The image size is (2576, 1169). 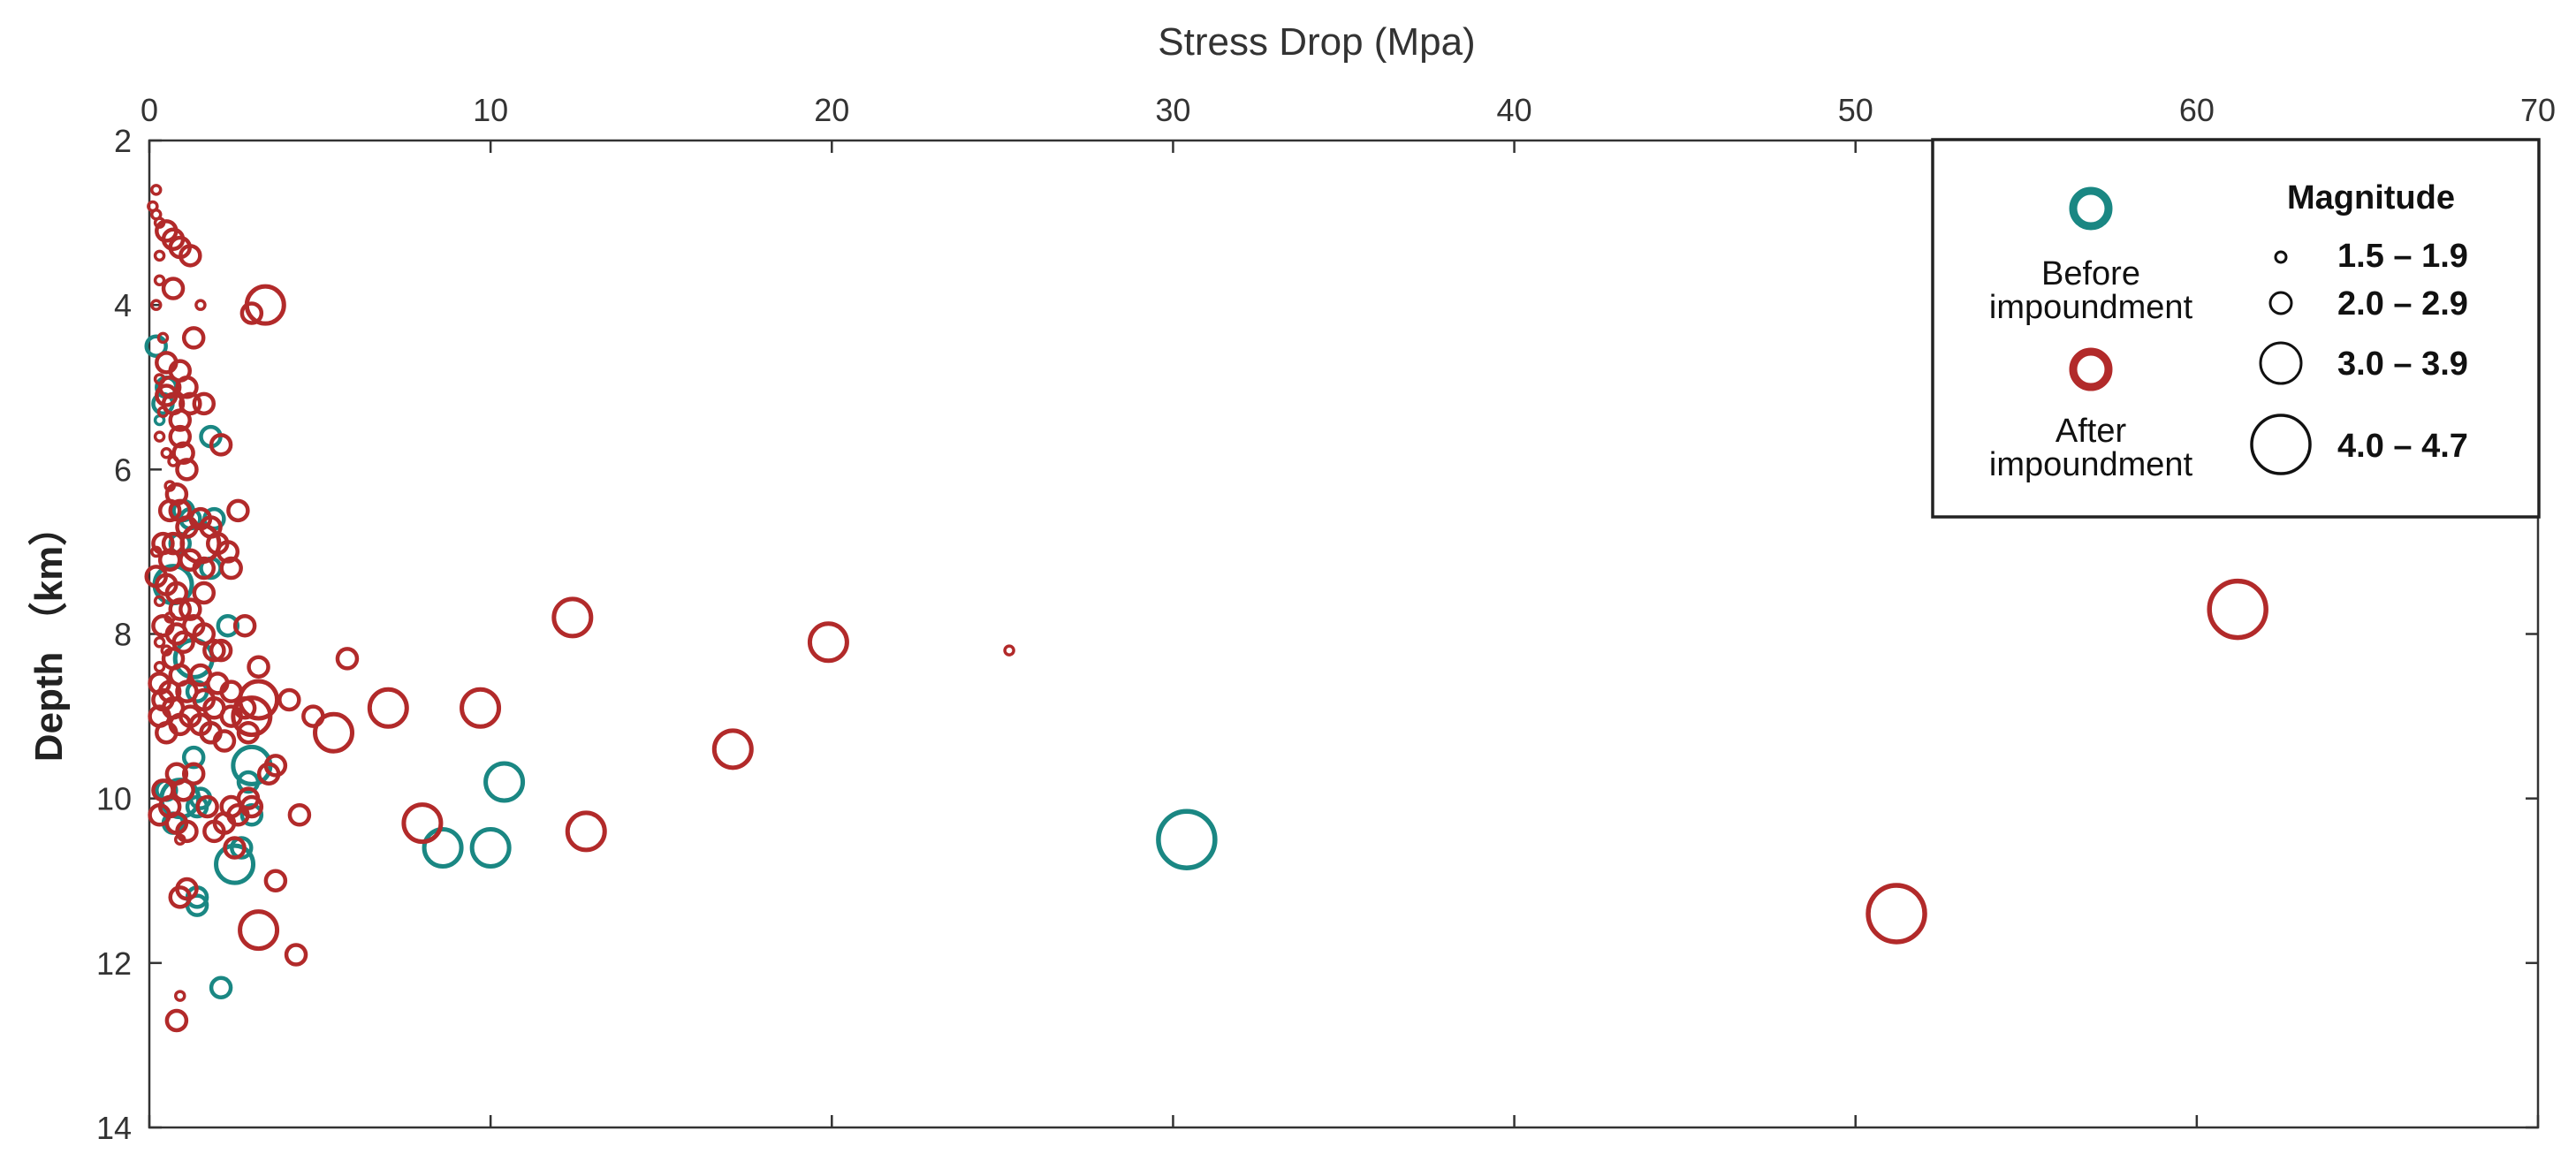 What do you see at coordinates (114, 799) in the screenshot?
I see `y-tick-label: 10` at bounding box center [114, 799].